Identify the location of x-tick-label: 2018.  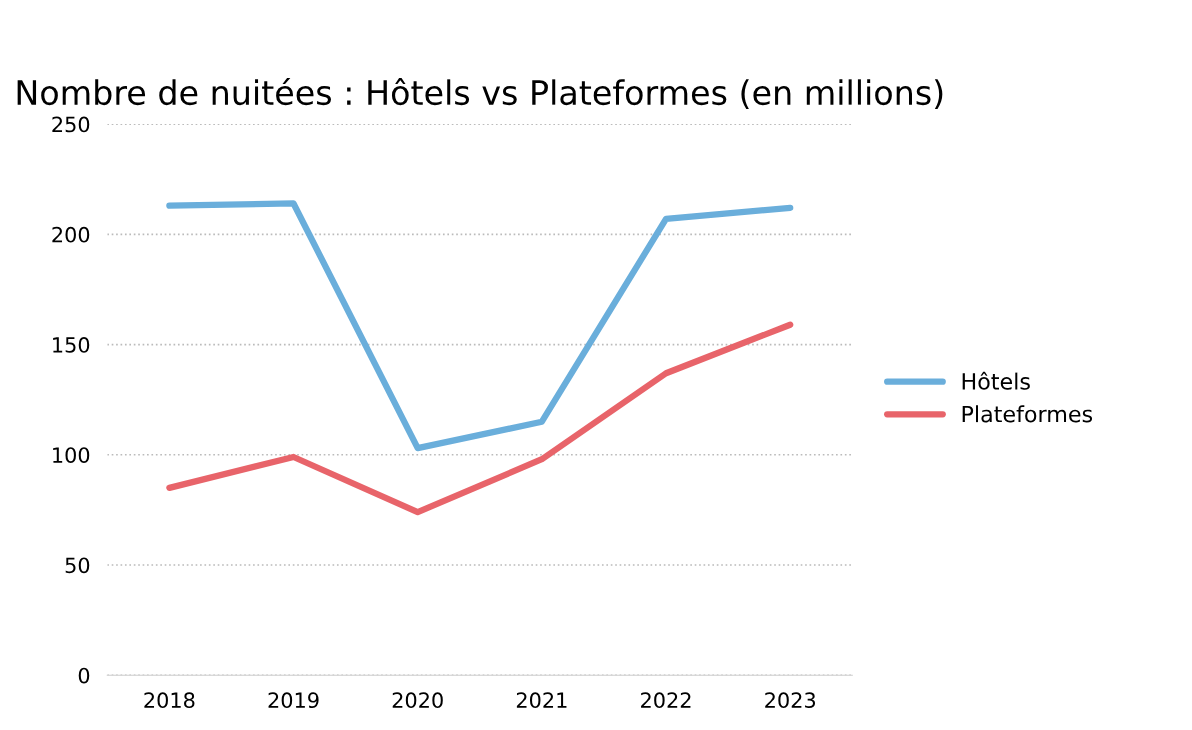
(169, 700).